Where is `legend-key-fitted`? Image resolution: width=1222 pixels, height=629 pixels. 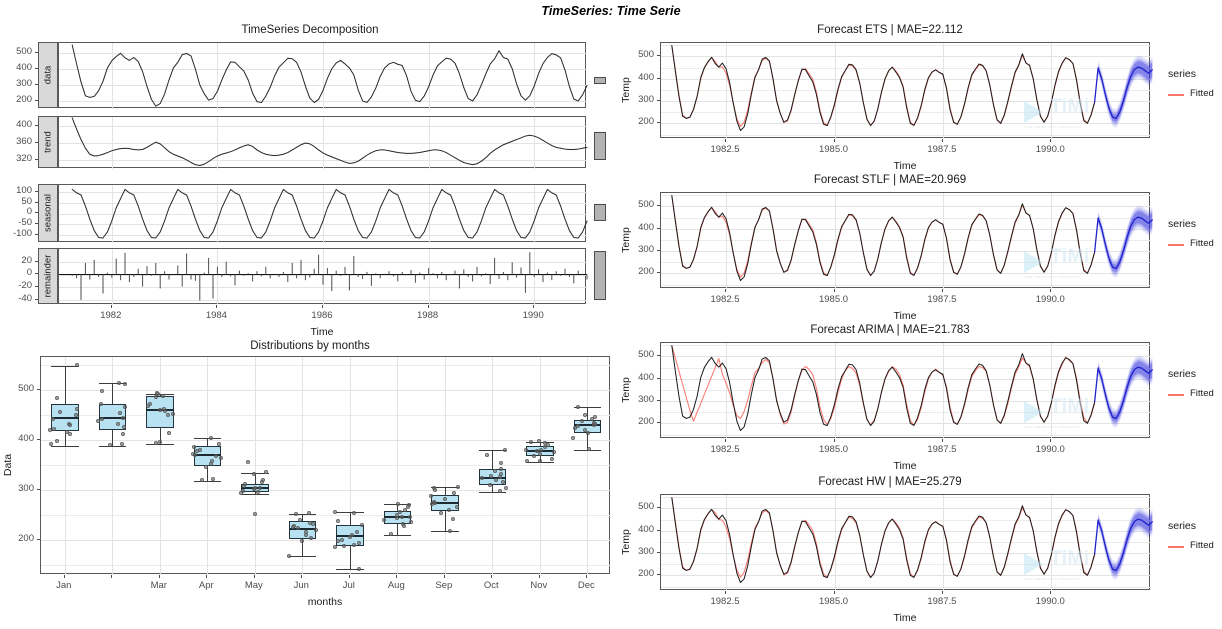
legend-key-fitted is located at coordinates (1176, 547).